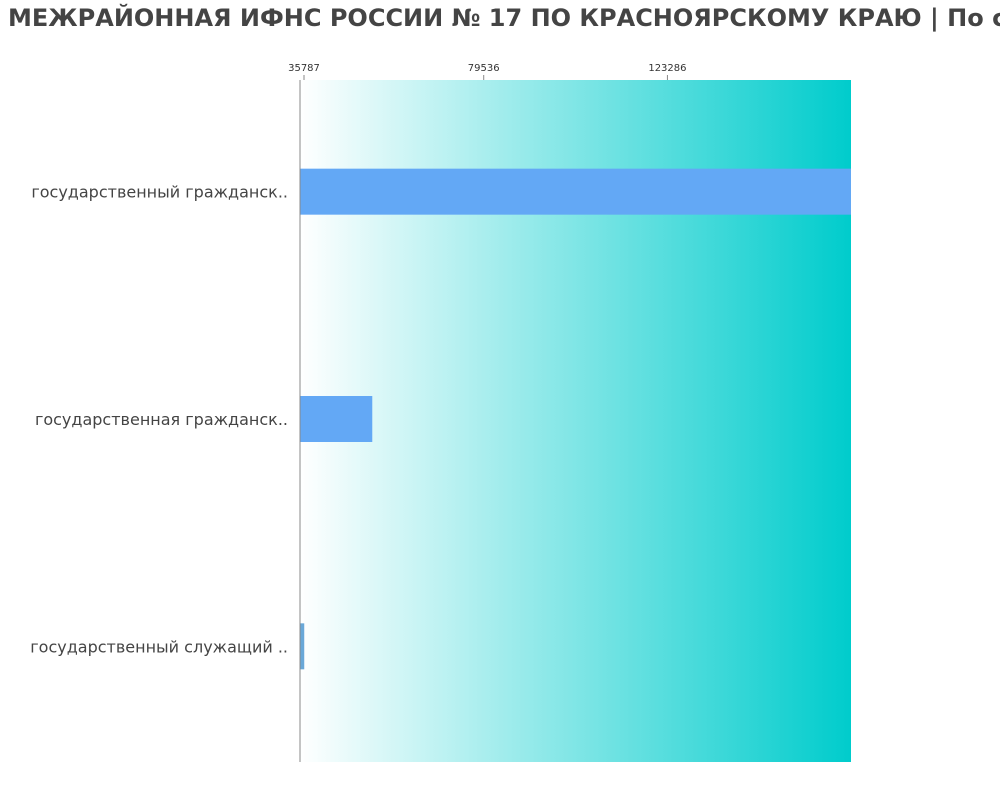 This screenshot has height=800, width=1000. What do you see at coordinates (667, 68) in the screenshot?
I see `x-tick-label: 123286` at bounding box center [667, 68].